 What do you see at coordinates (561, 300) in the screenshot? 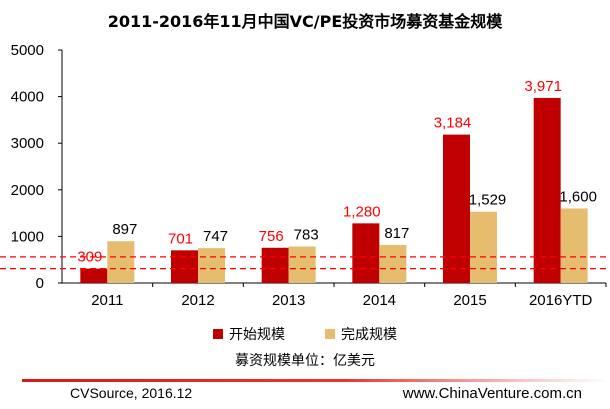
I see `x-tick-label: 2016YTD` at bounding box center [561, 300].